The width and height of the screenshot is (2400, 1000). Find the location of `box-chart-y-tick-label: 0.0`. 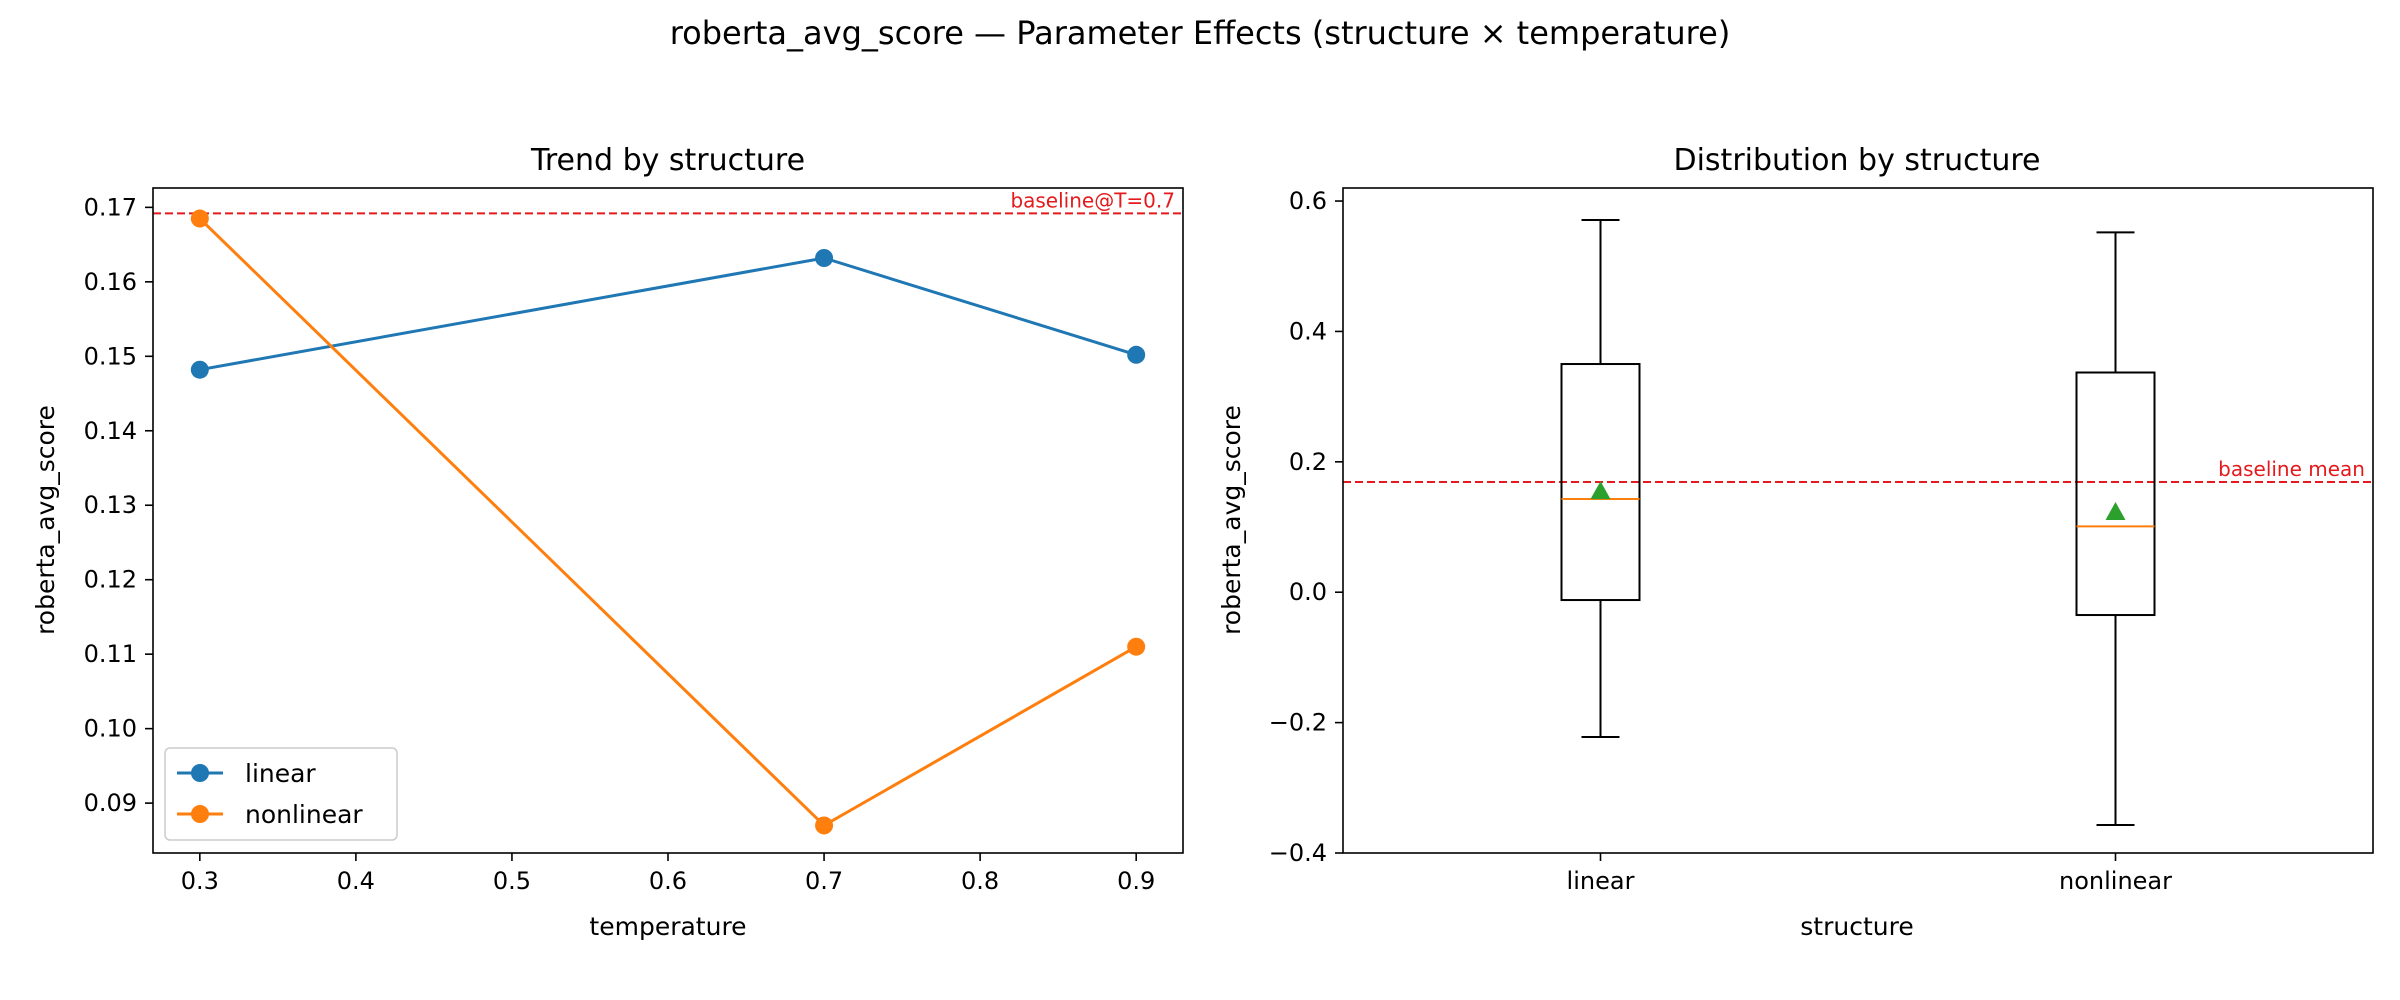

box-chart-y-tick-label: 0.0 is located at coordinates (1308, 592).